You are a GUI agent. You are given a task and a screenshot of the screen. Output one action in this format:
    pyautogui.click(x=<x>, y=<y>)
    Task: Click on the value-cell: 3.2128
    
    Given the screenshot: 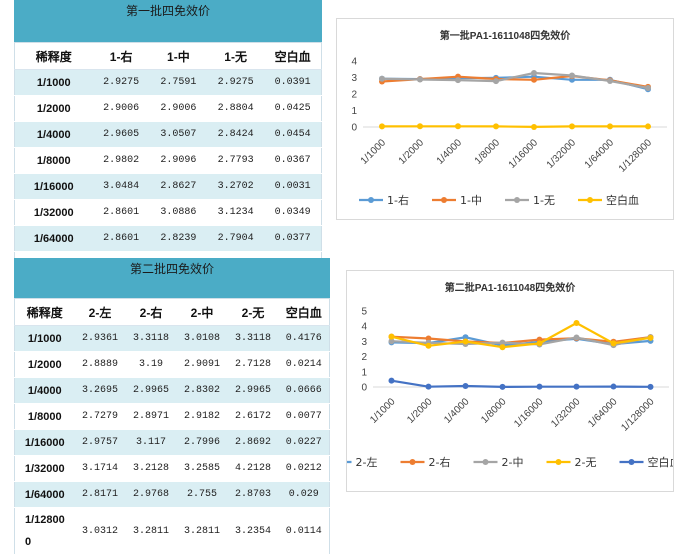 What is the action you would take?
    pyautogui.click(x=151, y=468)
    